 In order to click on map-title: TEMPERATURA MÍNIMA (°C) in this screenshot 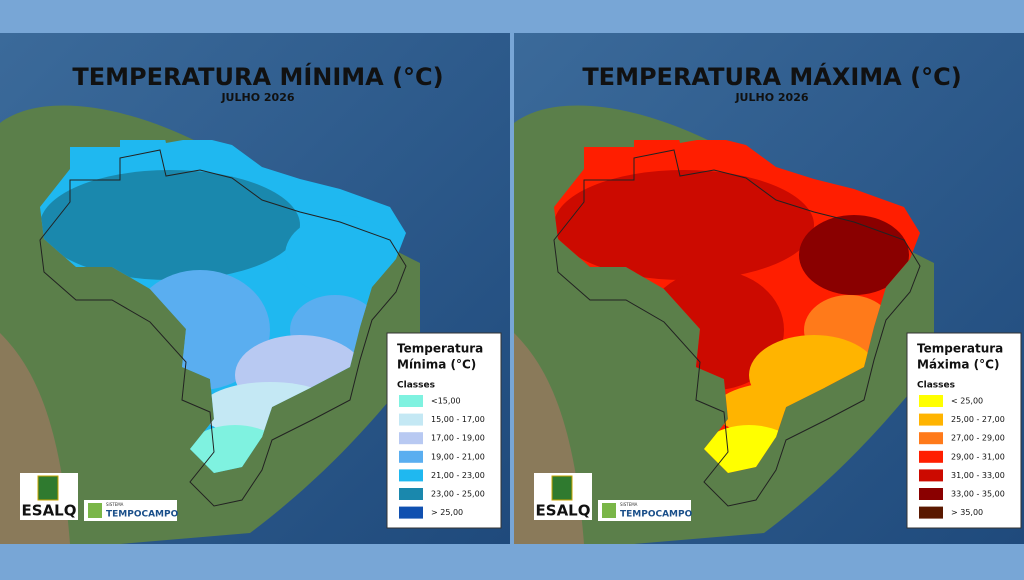, I will do `click(257, 76)`.